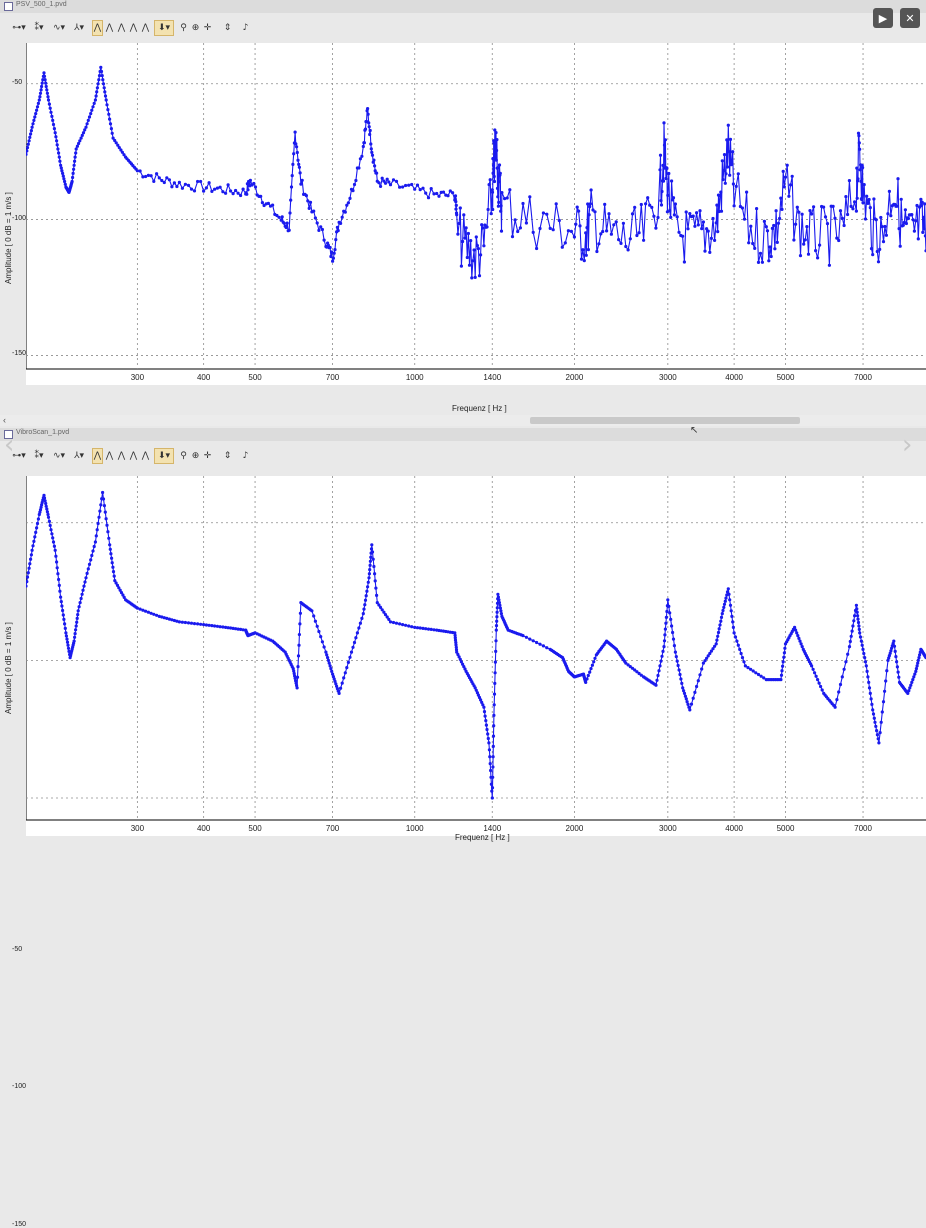 This screenshot has height=1228, width=926. What do you see at coordinates (4, 420) in the screenshot?
I see `scroll-left-icon: ‹` at bounding box center [4, 420].